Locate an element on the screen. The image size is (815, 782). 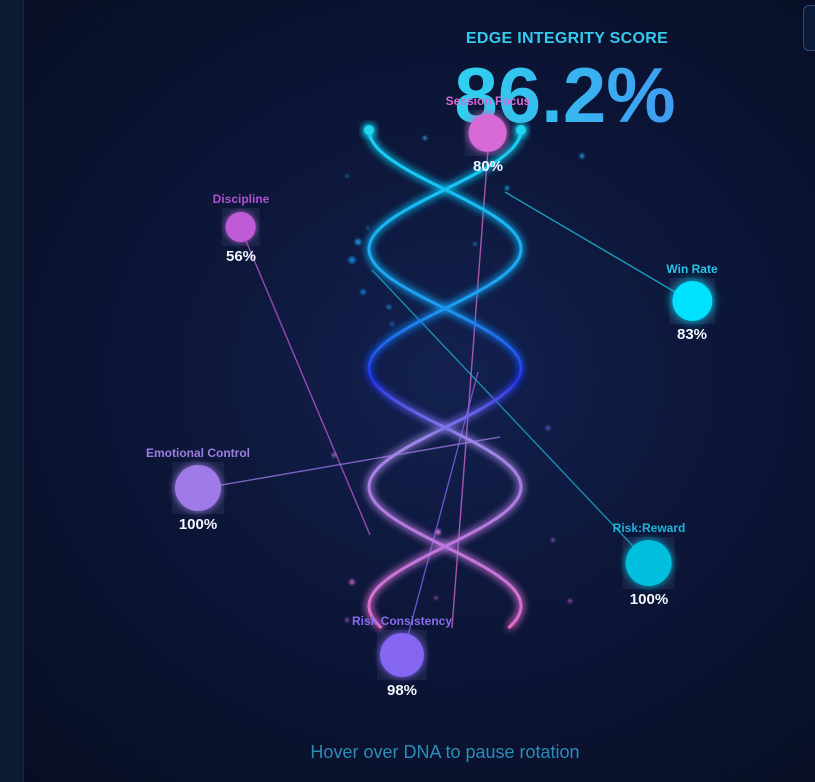
dna-strand-a is located at coordinates (445, 379).